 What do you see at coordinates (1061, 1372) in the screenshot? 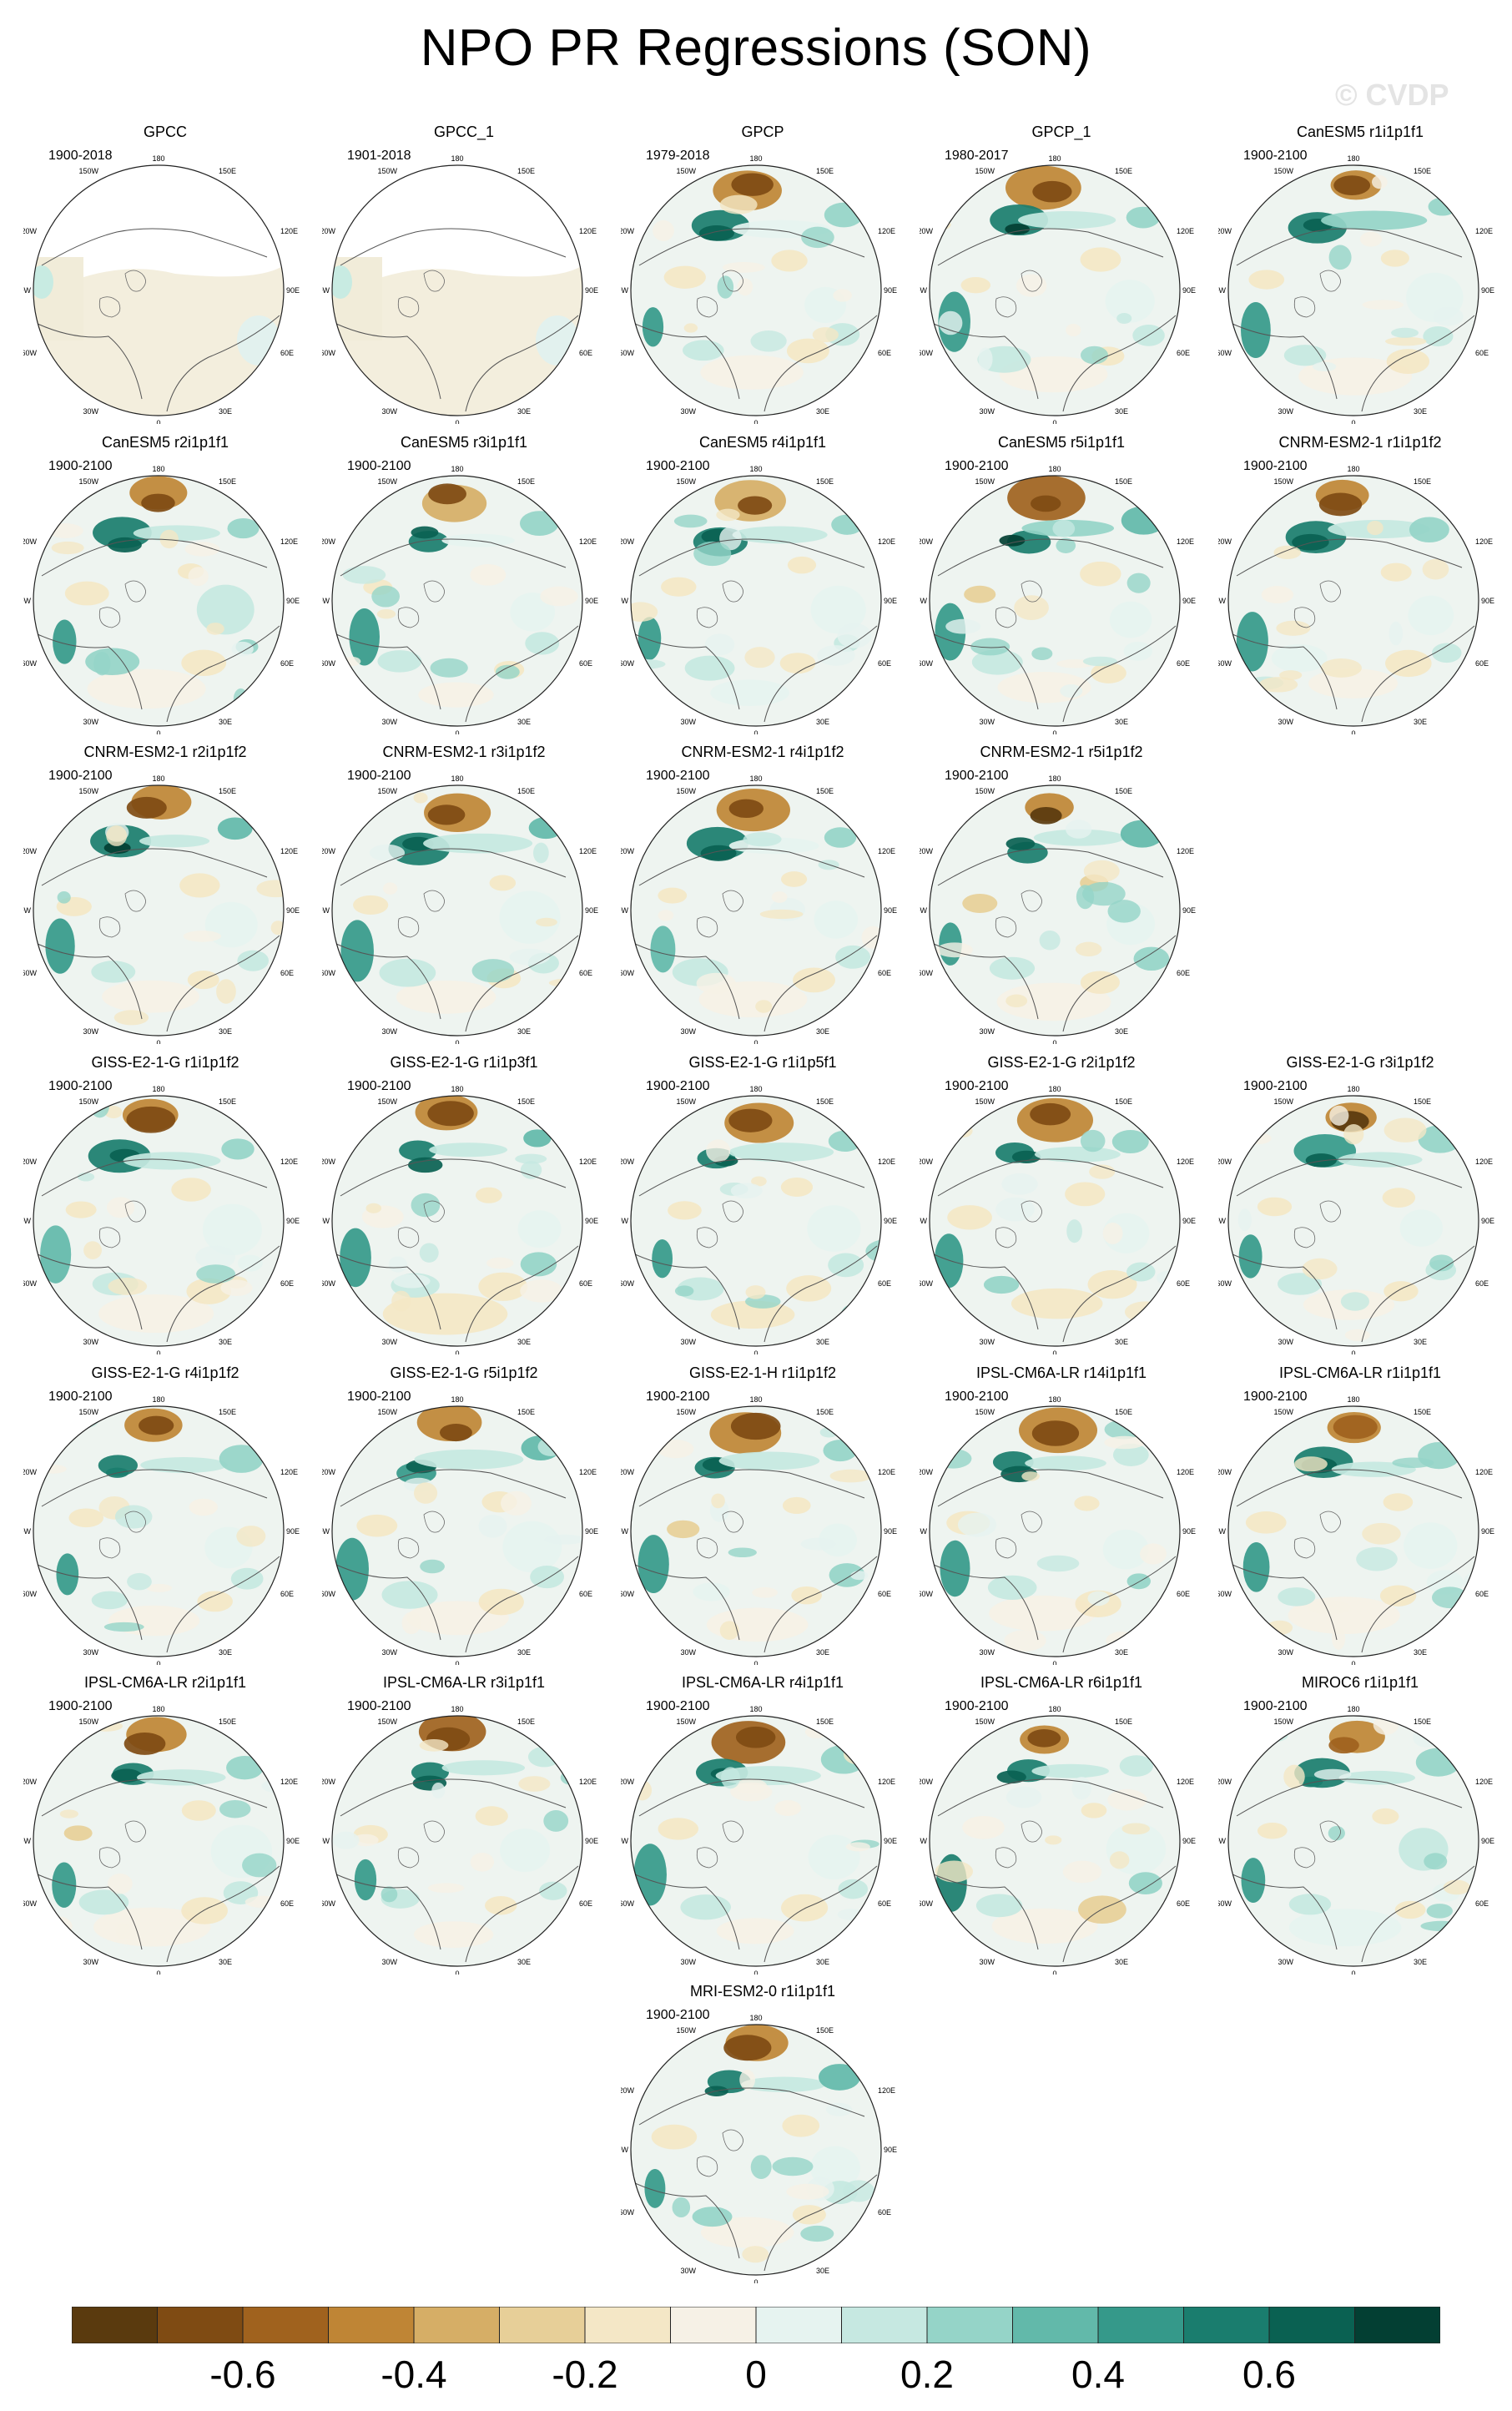
I see `panel-title: IPSL-CM6A-LR r14i1p1f1` at bounding box center [1061, 1372].